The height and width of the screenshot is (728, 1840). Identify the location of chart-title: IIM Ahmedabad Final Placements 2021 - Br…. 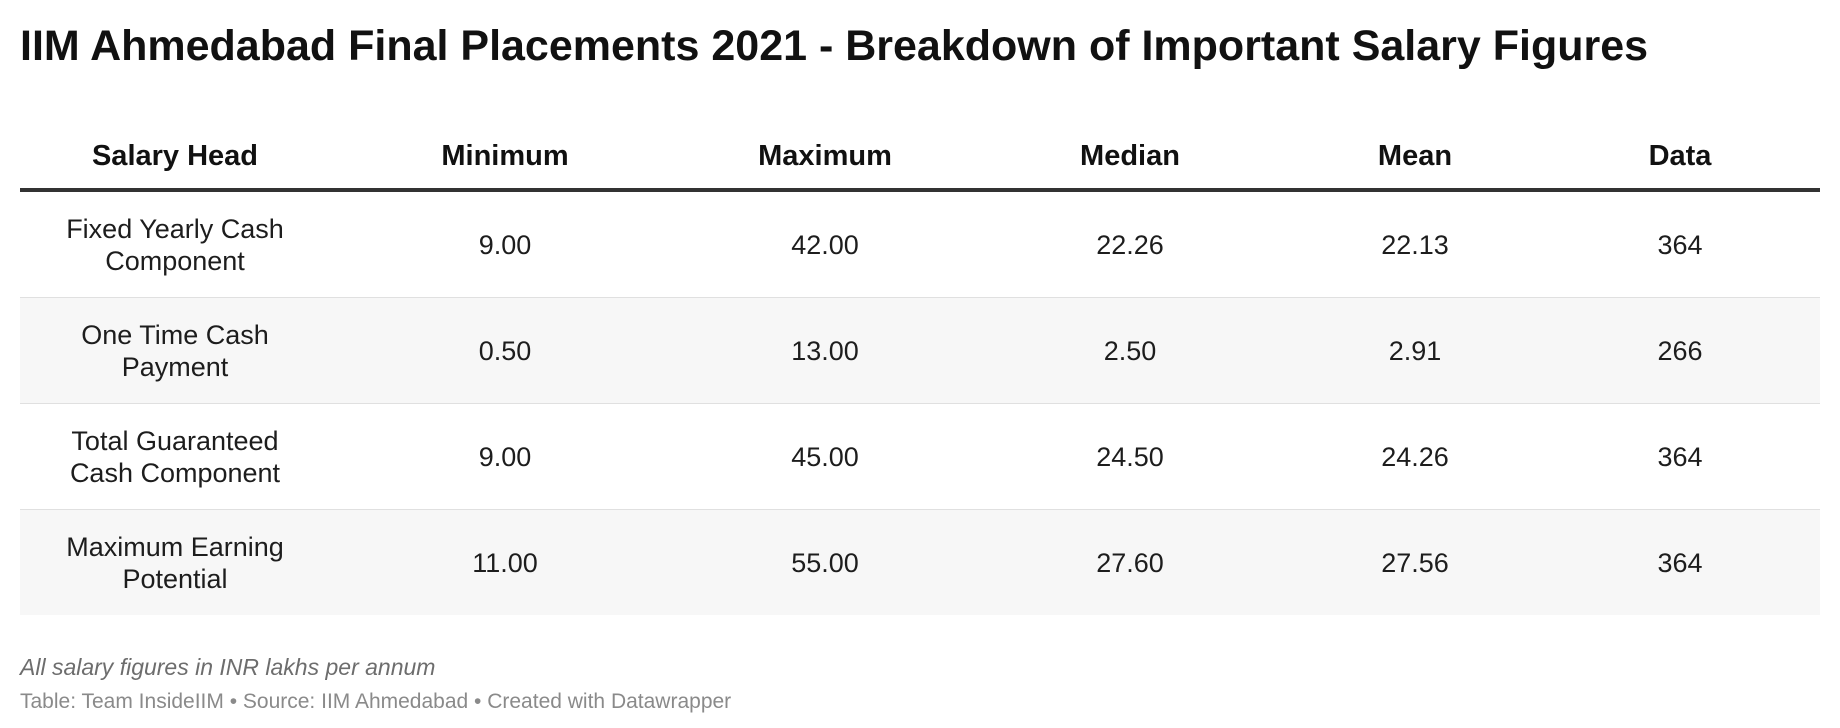
(834, 46).